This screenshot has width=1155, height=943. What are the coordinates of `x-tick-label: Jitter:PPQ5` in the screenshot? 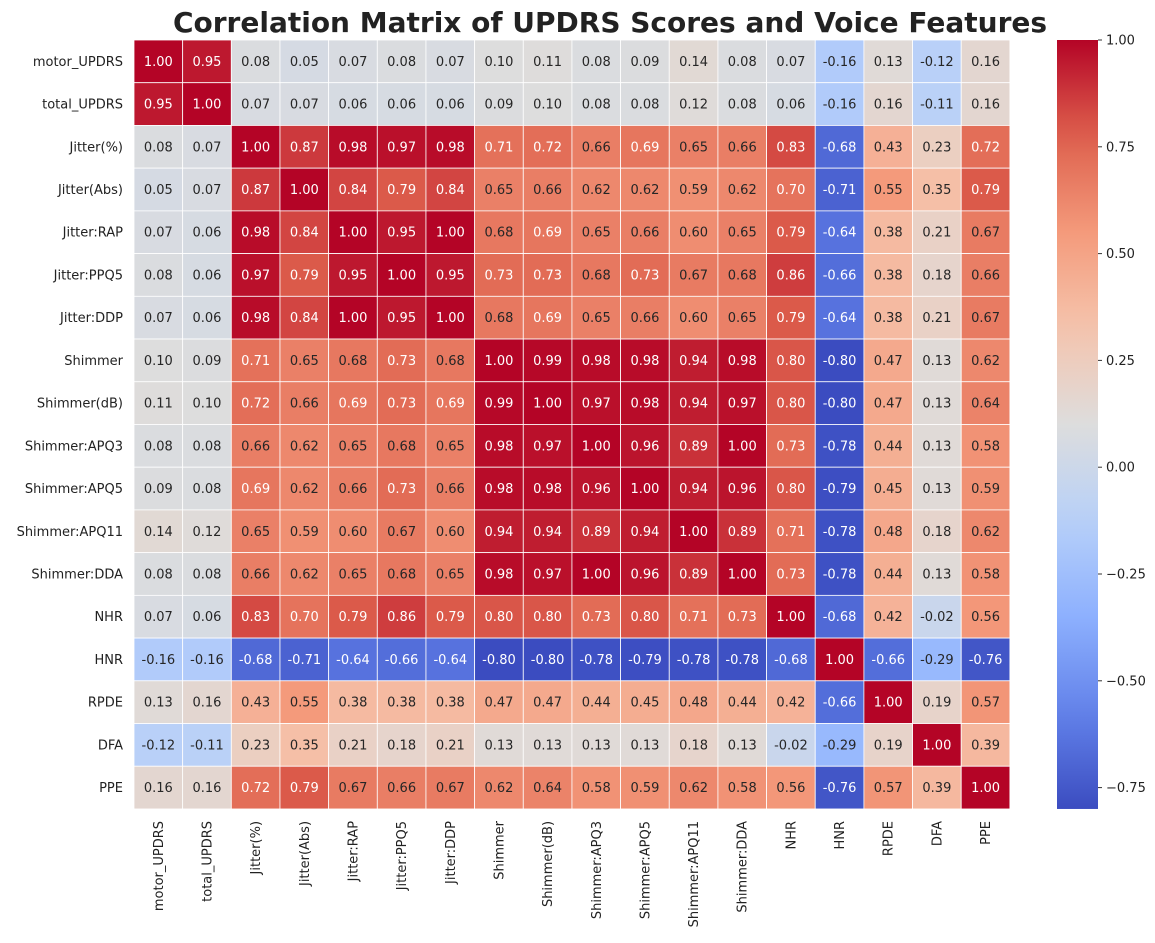 It's located at (402, 856).